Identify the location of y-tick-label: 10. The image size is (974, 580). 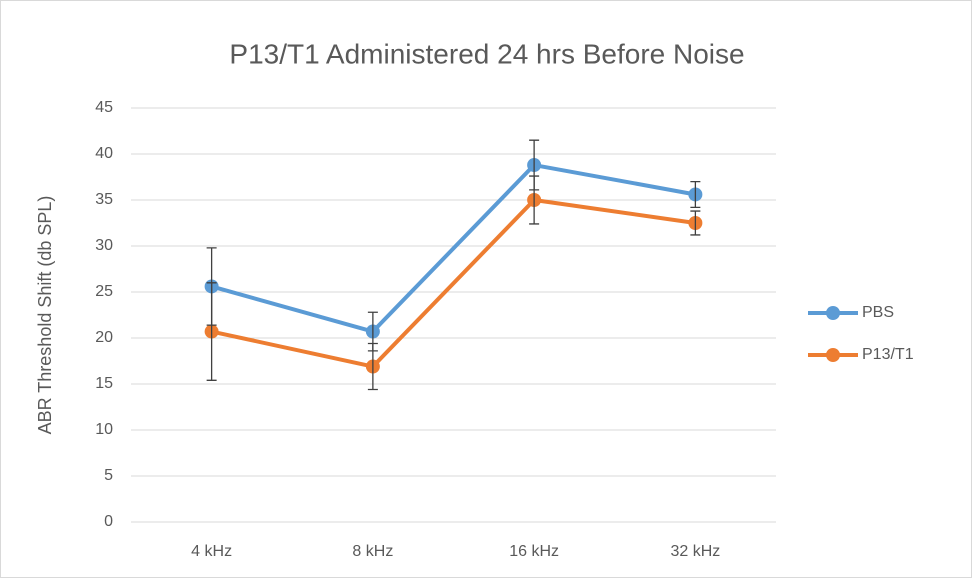
(104, 429).